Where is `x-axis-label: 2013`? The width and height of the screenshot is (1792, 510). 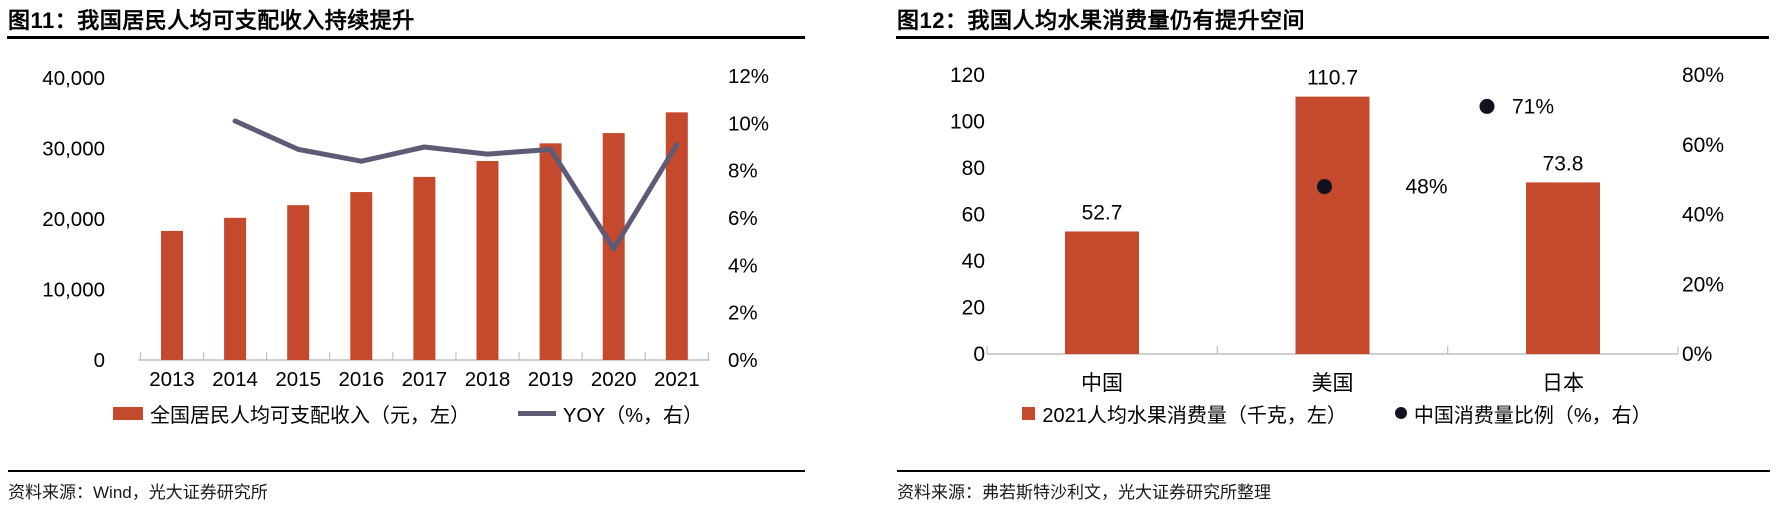 x-axis-label: 2013 is located at coordinates (172, 379).